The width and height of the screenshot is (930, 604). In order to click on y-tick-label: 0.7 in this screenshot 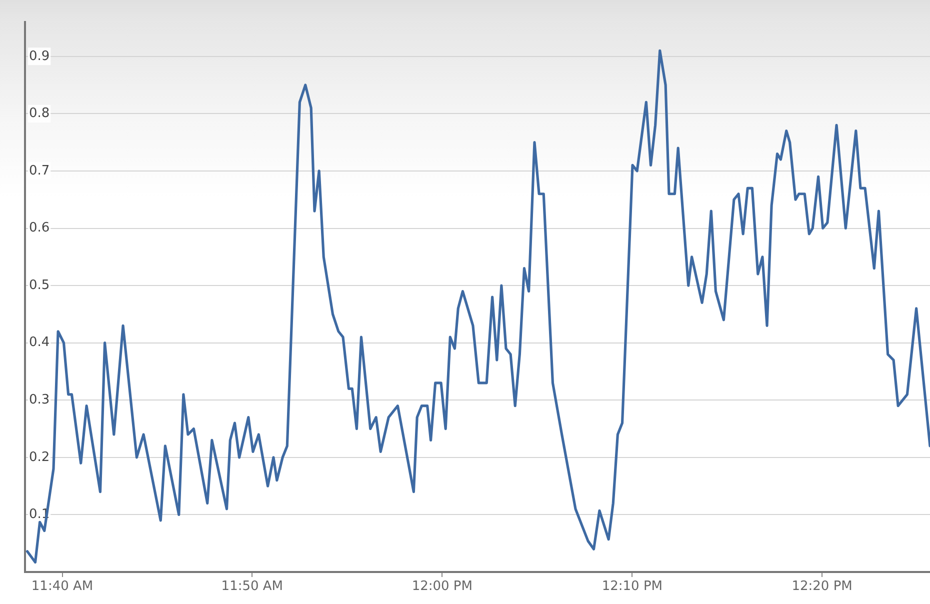, I will do `click(39, 170)`.